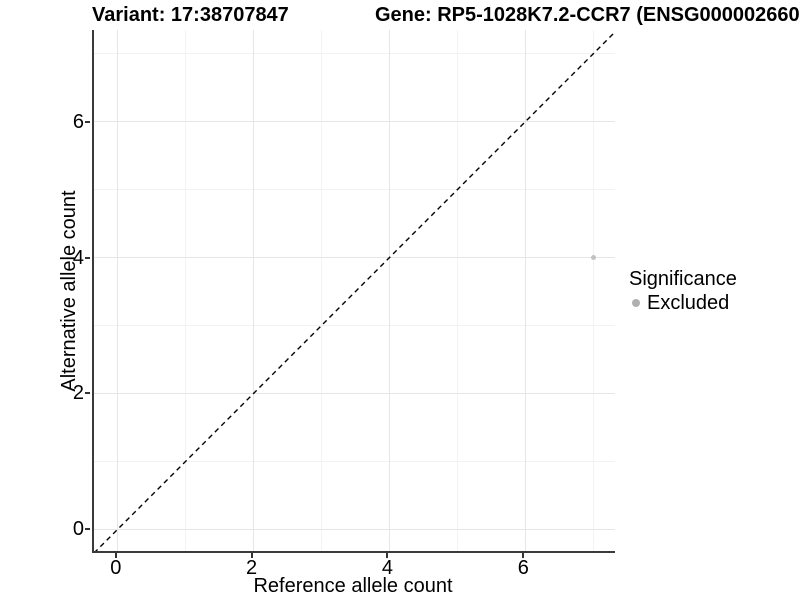  I want to click on x-tick-label: 0, so click(116, 568).